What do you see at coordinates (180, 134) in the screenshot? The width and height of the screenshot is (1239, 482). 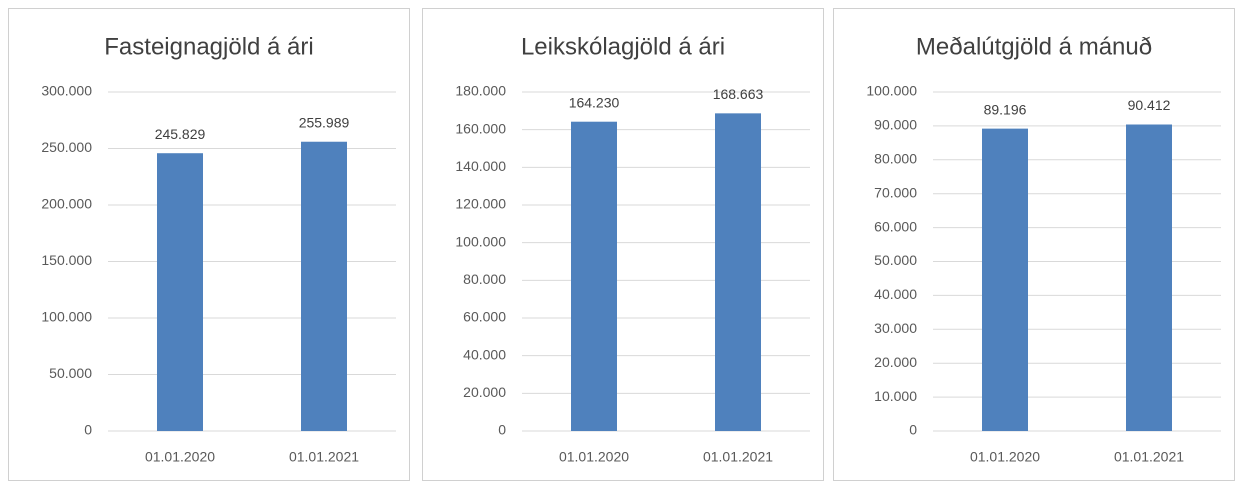 I see `value-label: 245.829` at bounding box center [180, 134].